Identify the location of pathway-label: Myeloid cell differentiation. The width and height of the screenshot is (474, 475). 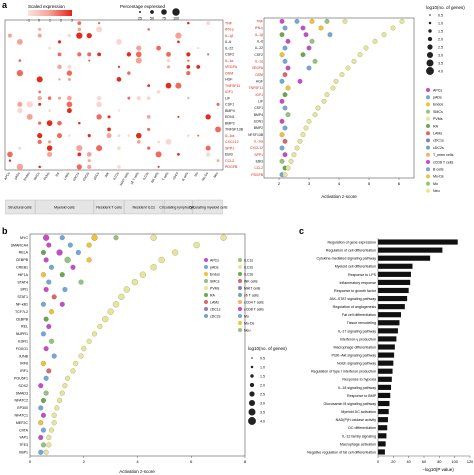
(355, 267).